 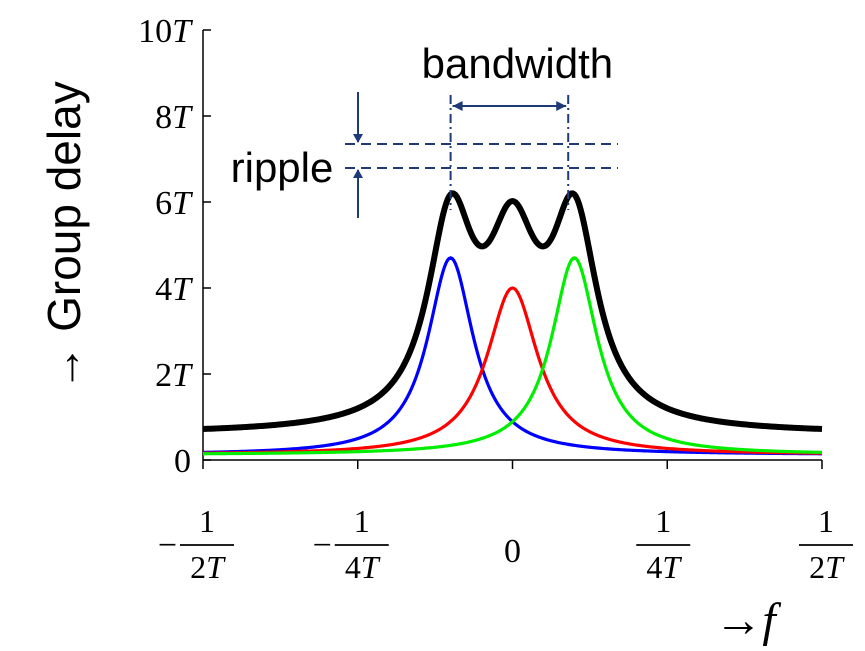 I want to click on x-tick-fraction: 1 4T−, so click(x=351, y=544).